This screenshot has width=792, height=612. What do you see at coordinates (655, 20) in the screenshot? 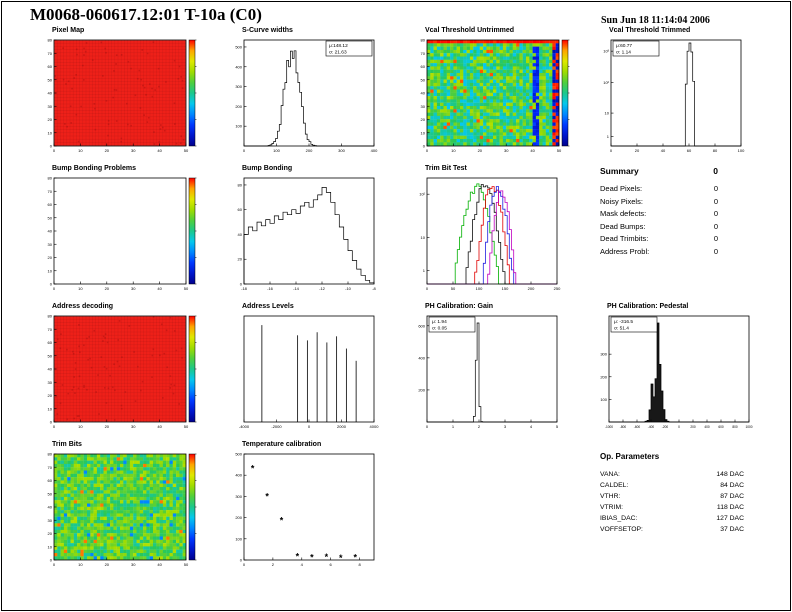
I see `timestamp: Sun Jun 18 11:14:04 2006` at bounding box center [655, 20].